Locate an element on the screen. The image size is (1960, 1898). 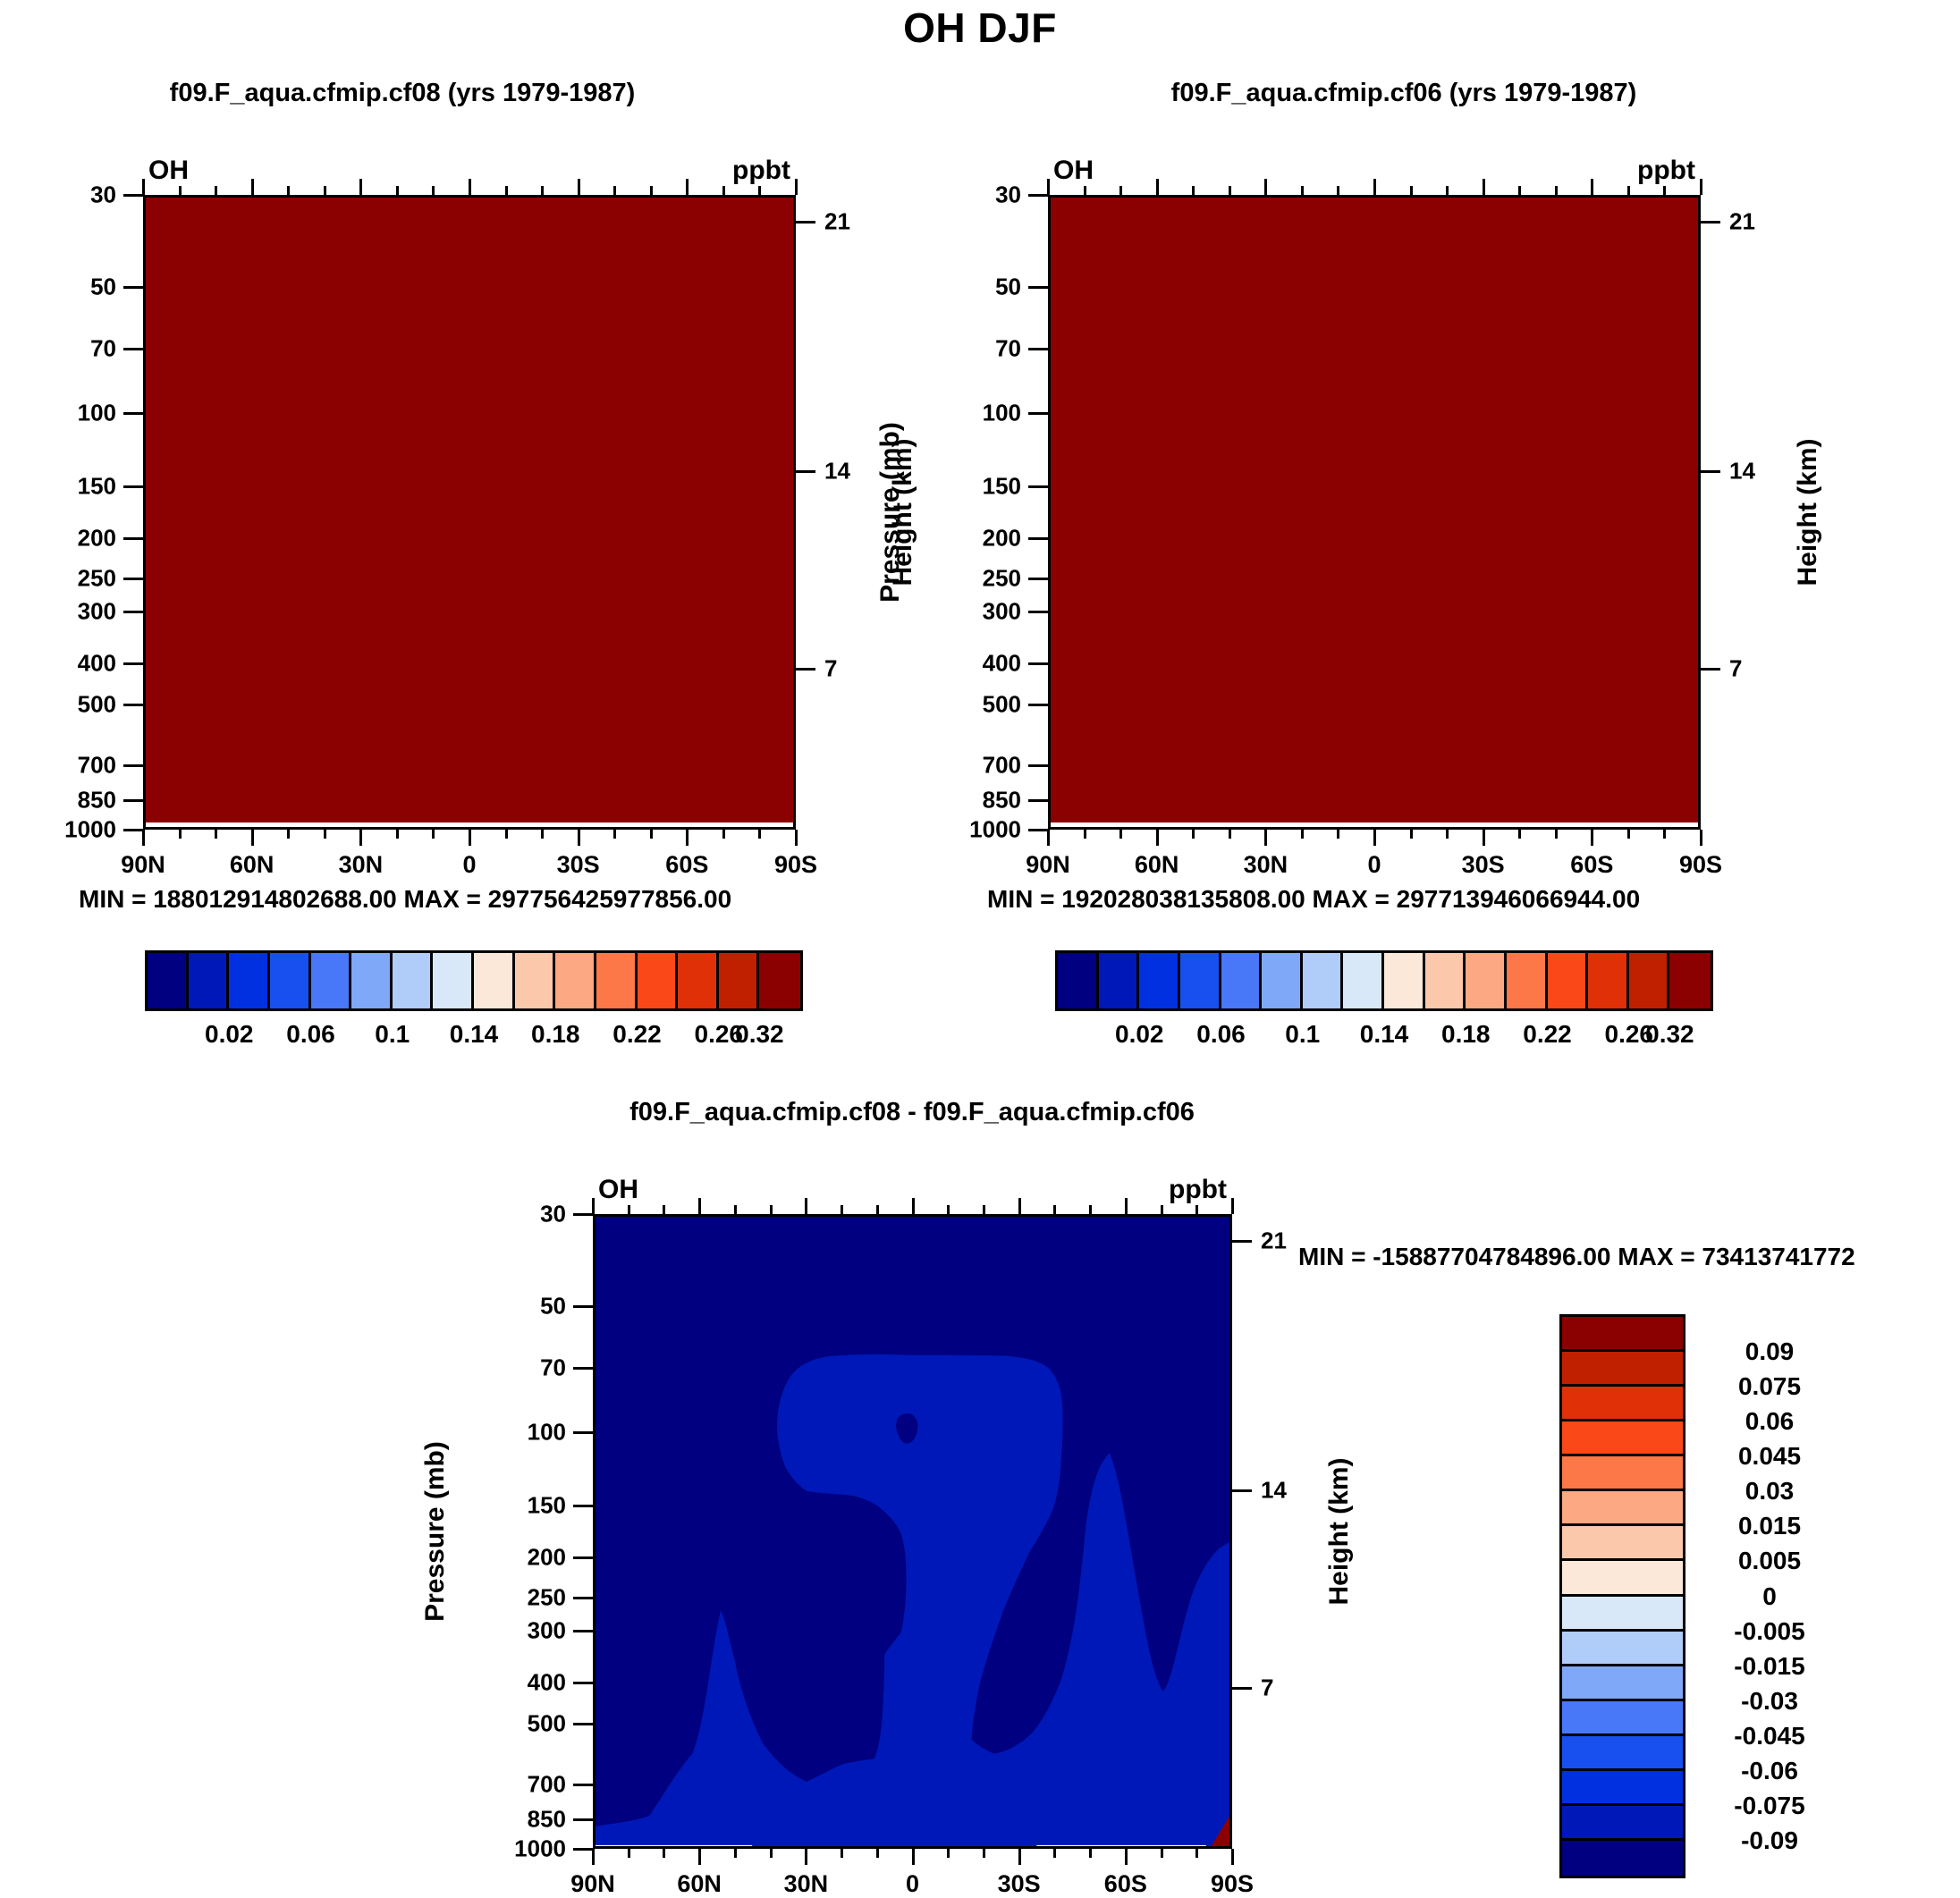
diff-height-axis-title: Height (km) is located at coordinates (1339, 1531).